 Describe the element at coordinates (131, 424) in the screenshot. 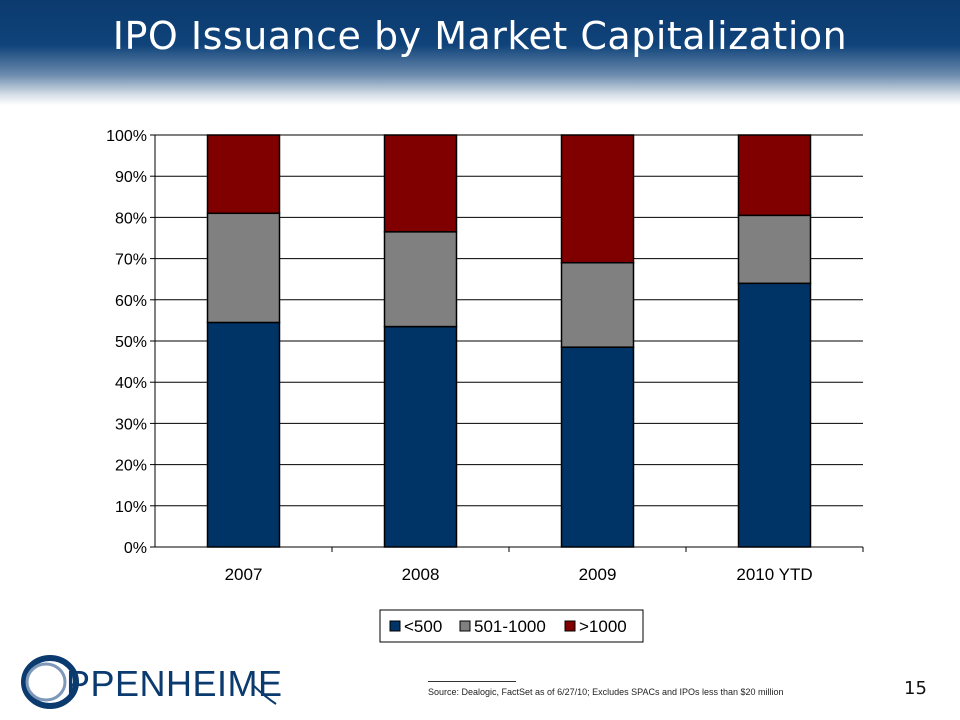

I see `y-tick-label: 30%` at that location.